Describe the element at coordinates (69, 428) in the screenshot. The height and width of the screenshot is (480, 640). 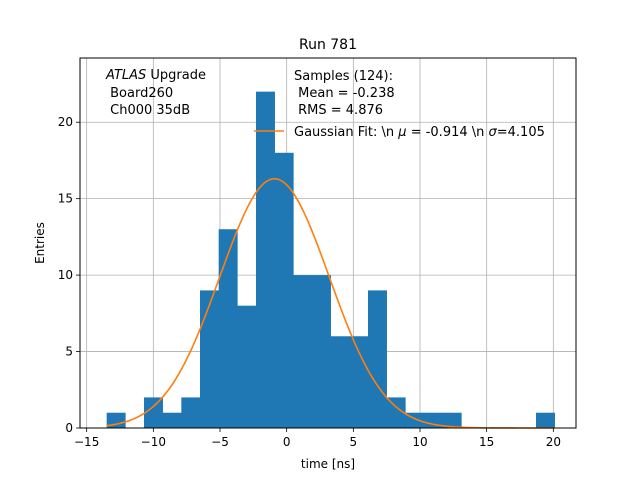
I see `y-tick-label: 0` at that location.